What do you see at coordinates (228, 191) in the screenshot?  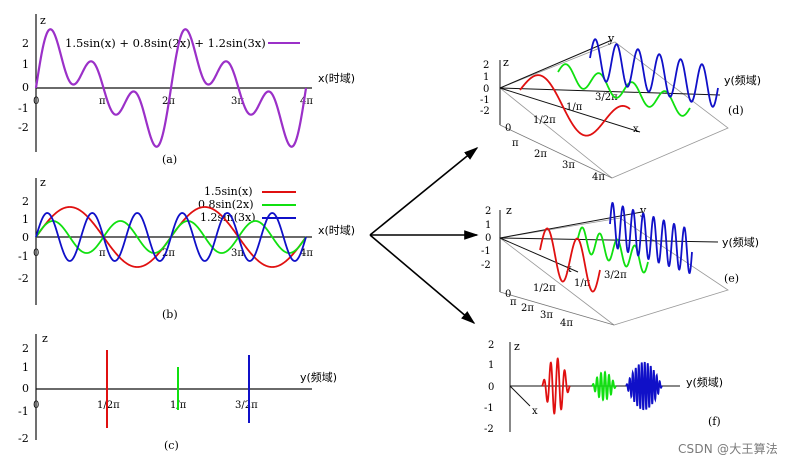 I see `legend-label: 1.5sin(x)` at bounding box center [228, 191].